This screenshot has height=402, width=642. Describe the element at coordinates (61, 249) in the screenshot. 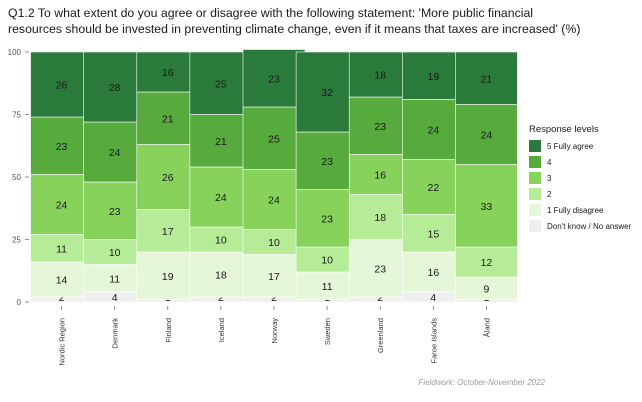

I see `data-label-nordic-region-2: 11` at that location.